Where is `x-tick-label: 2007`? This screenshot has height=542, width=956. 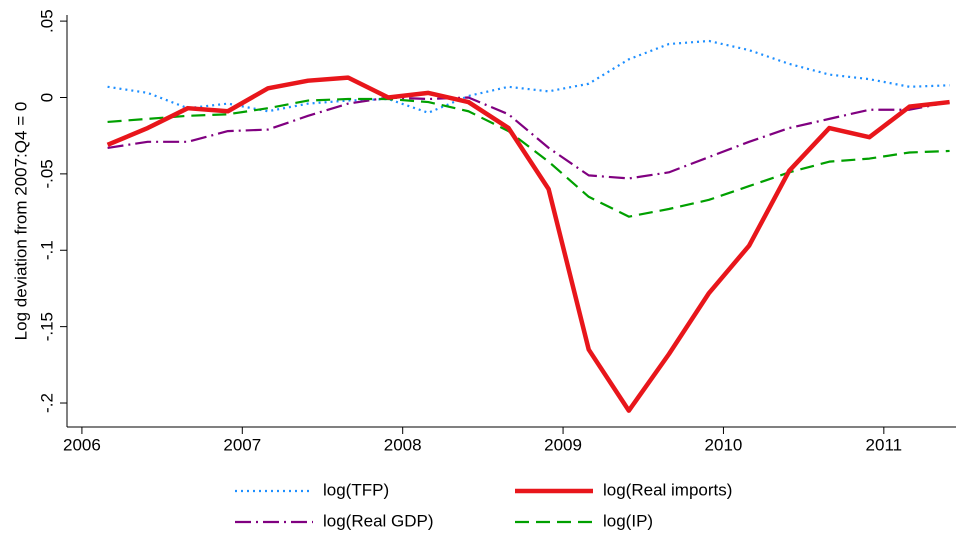 x-tick-label: 2007 is located at coordinates (242, 444).